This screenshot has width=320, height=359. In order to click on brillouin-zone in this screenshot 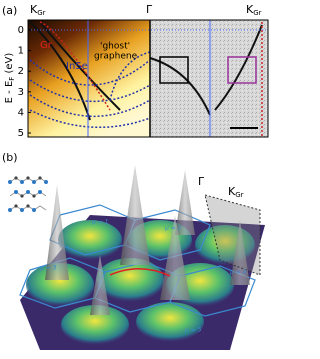, I will do `click(232, 235)`.